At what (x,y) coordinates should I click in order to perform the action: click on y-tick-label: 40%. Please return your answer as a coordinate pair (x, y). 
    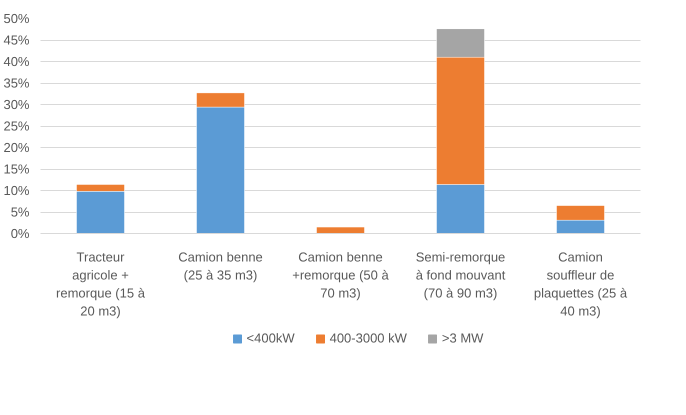
    Looking at the image, I should click on (16, 61).